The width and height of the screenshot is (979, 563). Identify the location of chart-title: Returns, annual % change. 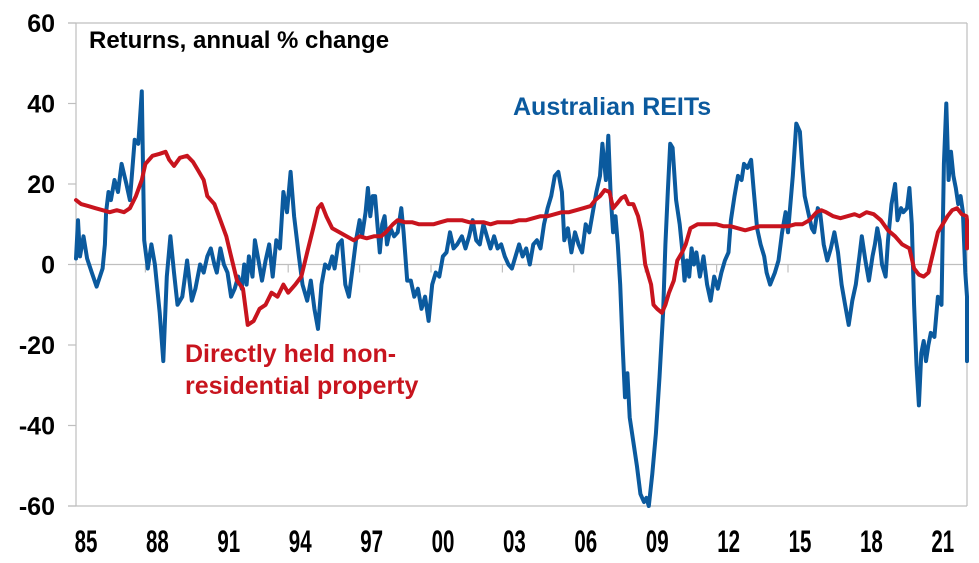
(239, 40).